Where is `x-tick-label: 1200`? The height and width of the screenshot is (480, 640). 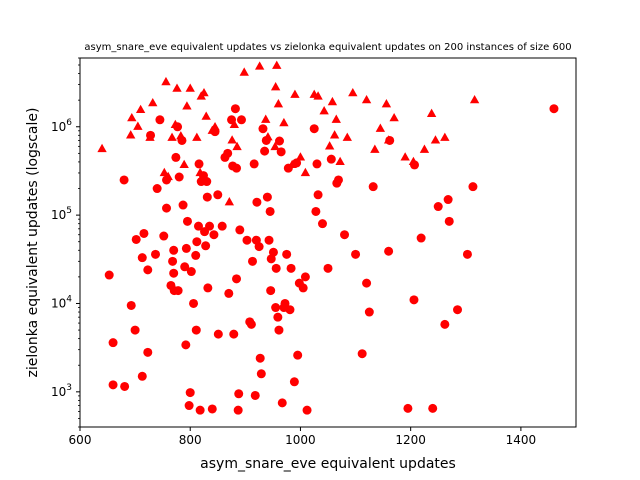 x-tick-label: 1200 is located at coordinates (410, 440).